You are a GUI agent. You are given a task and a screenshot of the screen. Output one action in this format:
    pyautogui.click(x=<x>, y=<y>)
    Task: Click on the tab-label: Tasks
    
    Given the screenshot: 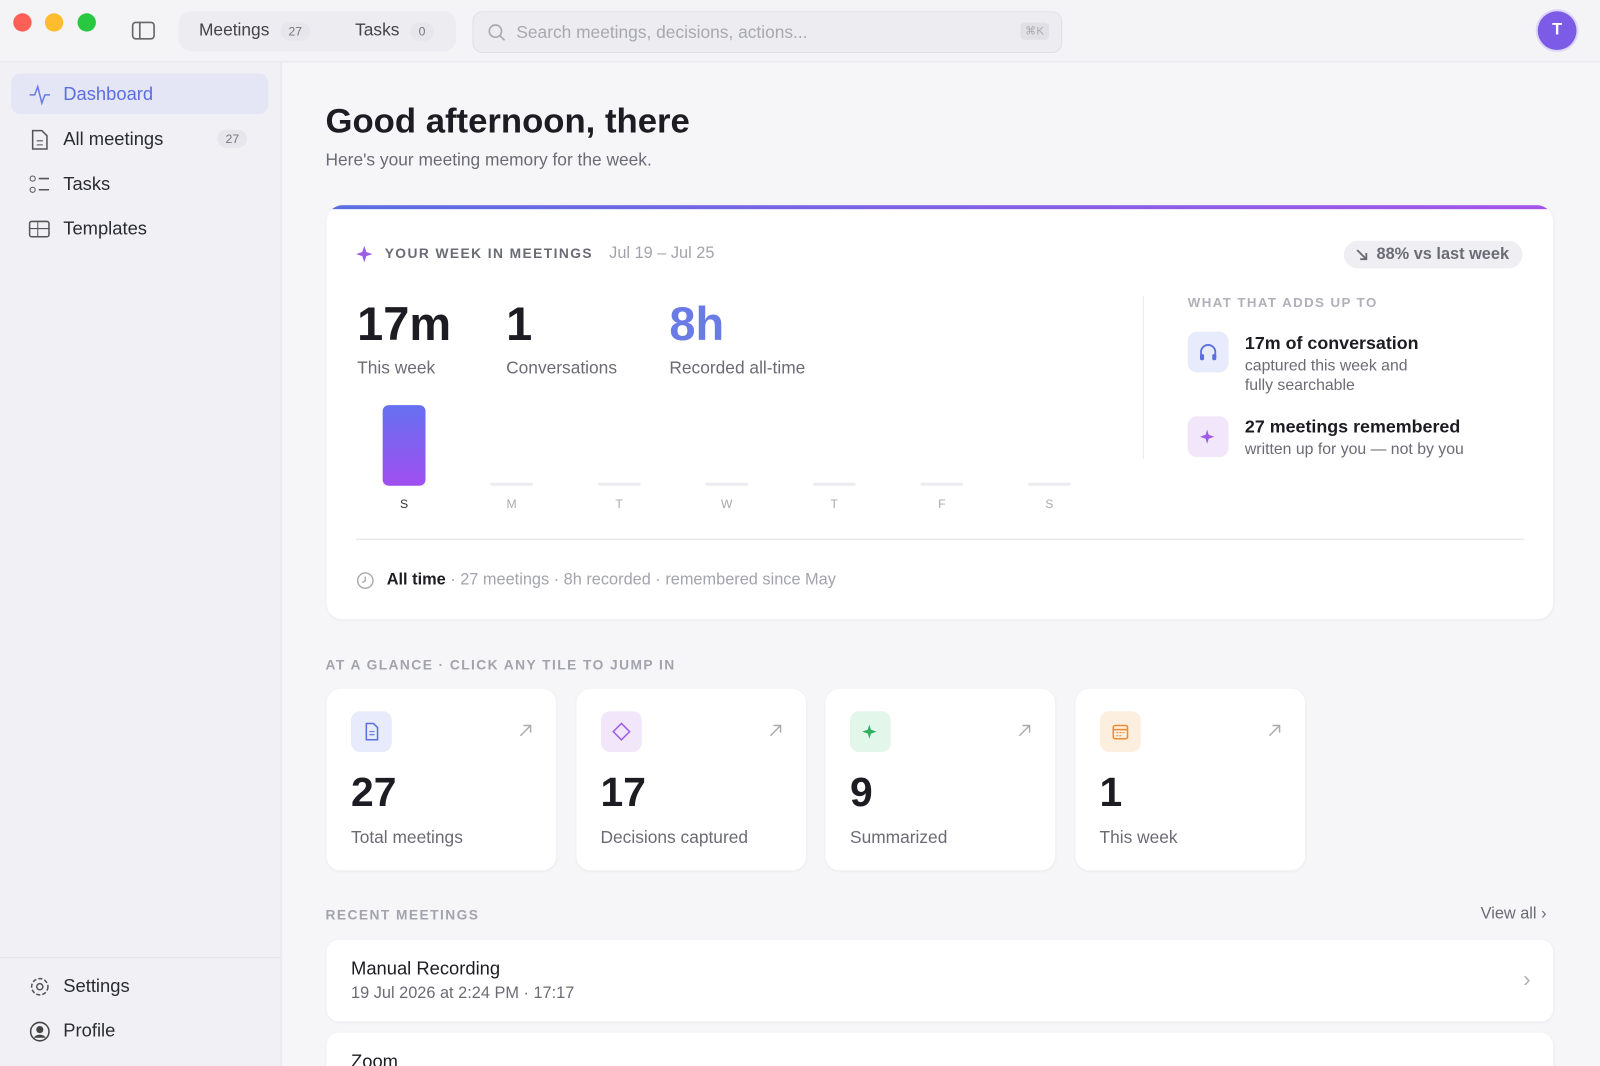 What is the action you would take?
    pyautogui.click(x=377, y=30)
    